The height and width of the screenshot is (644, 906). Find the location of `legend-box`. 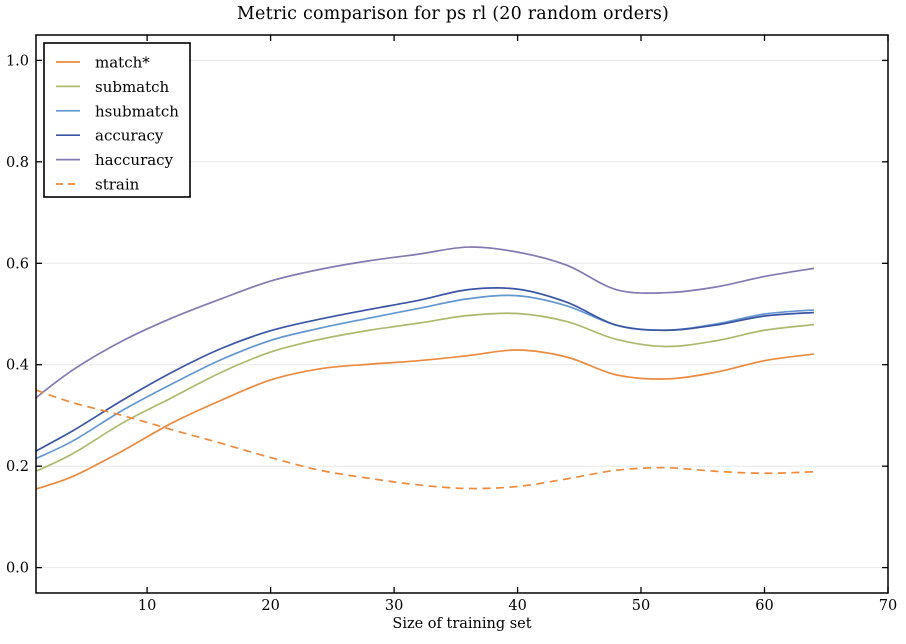

legend-box is located at coordinates (117, 120).